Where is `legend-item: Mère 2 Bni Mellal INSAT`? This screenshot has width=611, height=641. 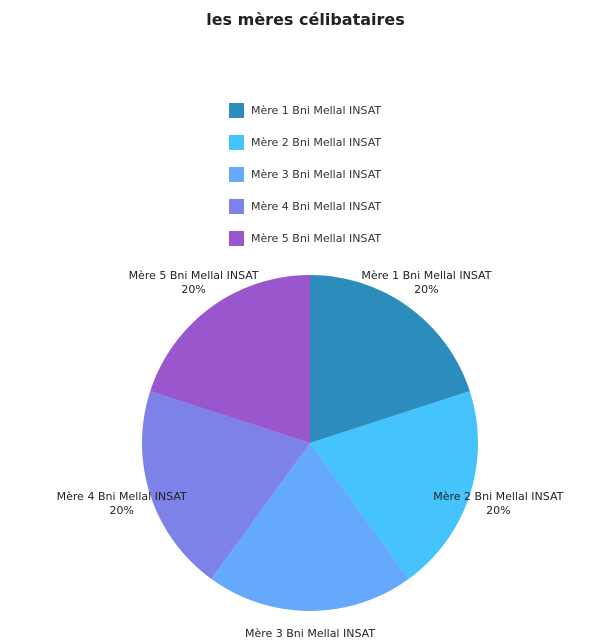
legend-item: Mère 2 Bni Mellal INSAT is located at coordinates (305, 142).